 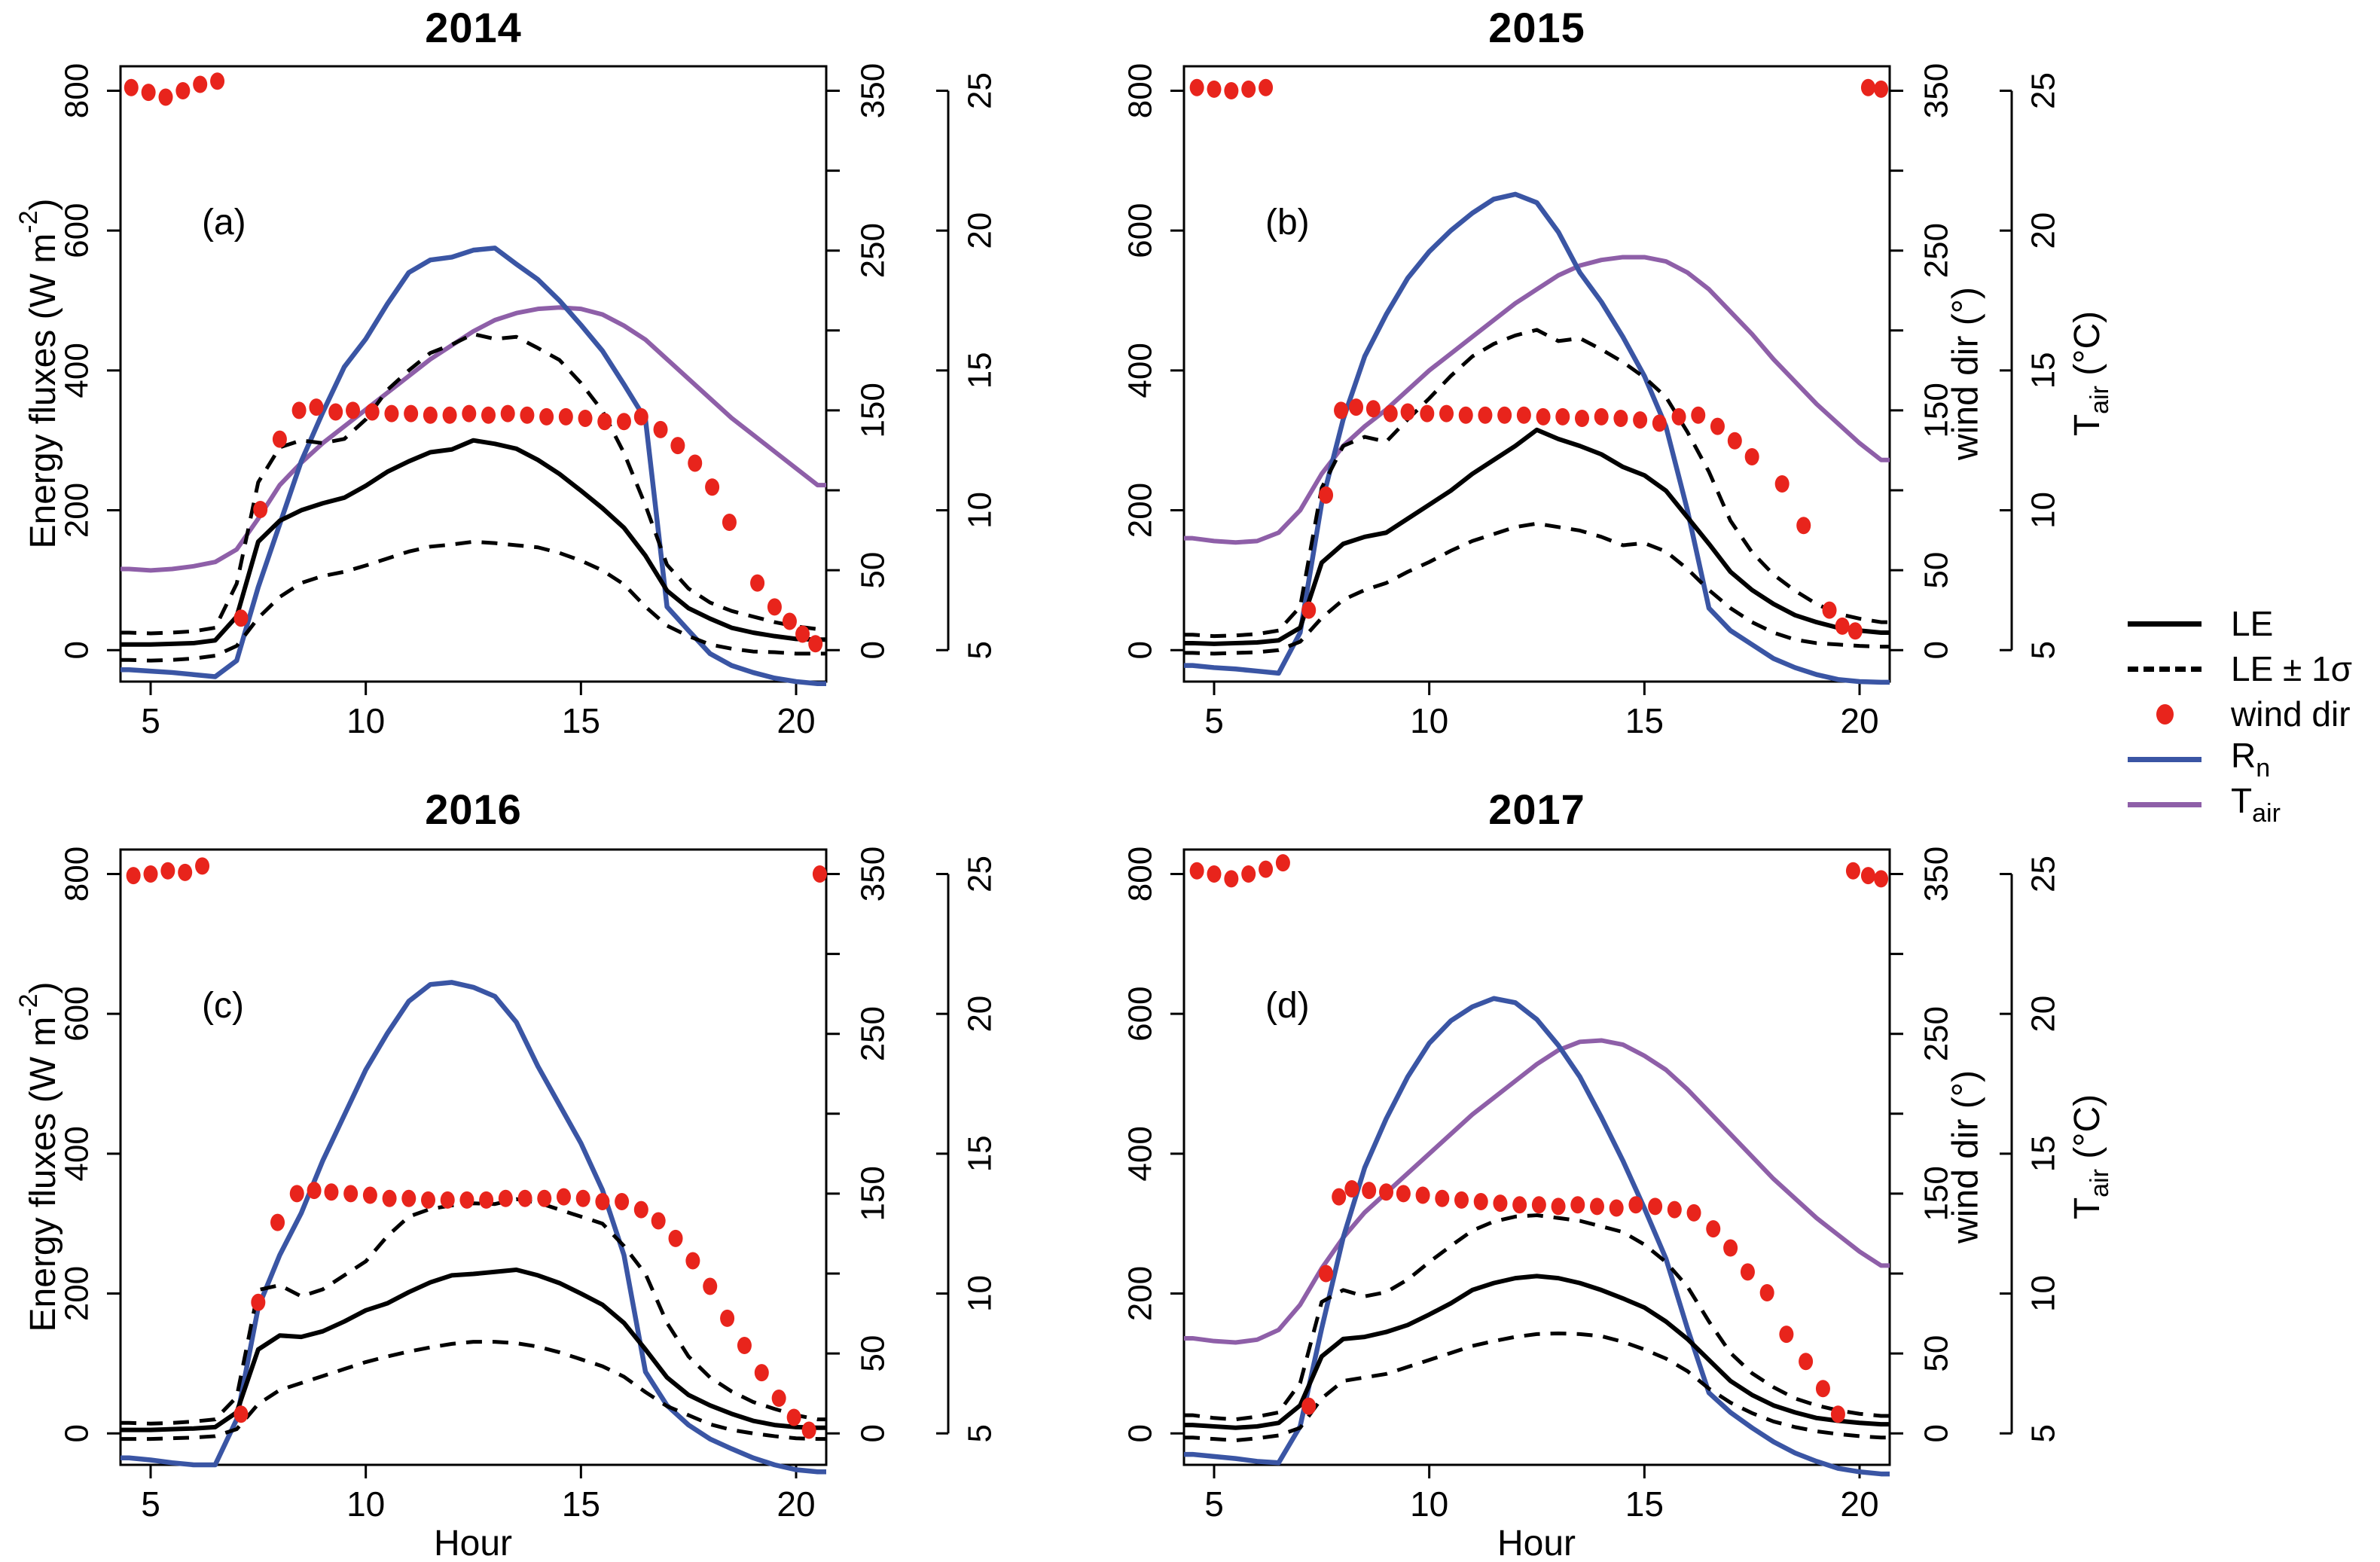 What do you see at coordinates (2291, 714) in the screenshot?
I see `legend-label-wind-dir: wind dir` at bounding box center [2291, 714].